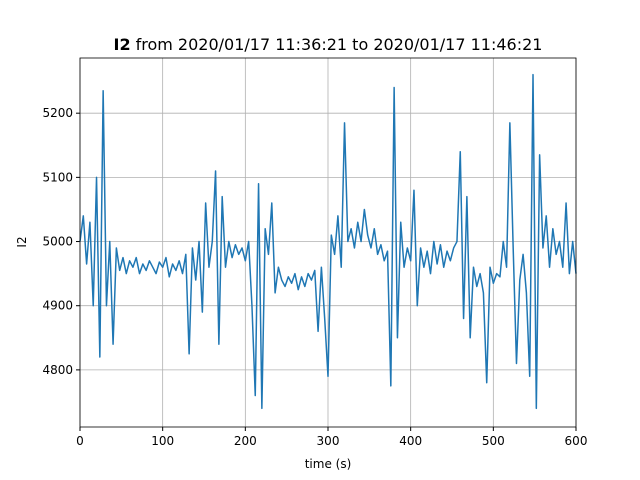 This screenshot has width=640, height=480. What do you see at coordinates (576, 441) in the screenshot?
I see `x-tick-label: 600` at bounding box center [576, 441].